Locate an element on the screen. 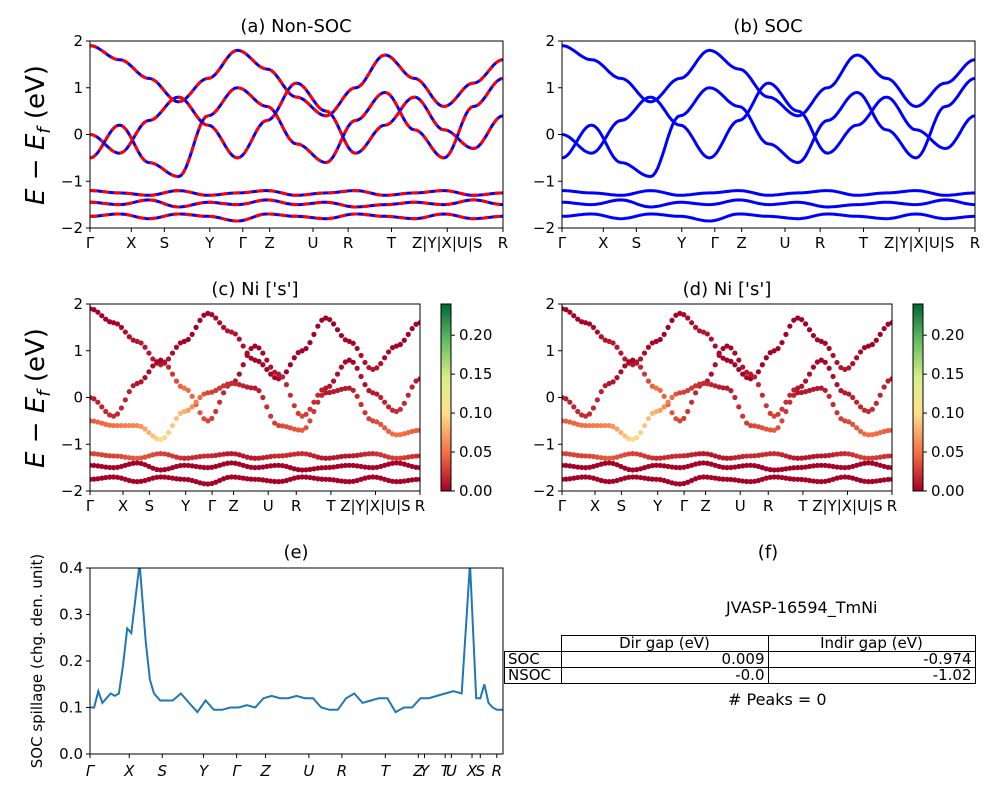 The image size is (1000, 804). table-row: NSOC -0.0 -1.02 is located at coordinates (740, 675).